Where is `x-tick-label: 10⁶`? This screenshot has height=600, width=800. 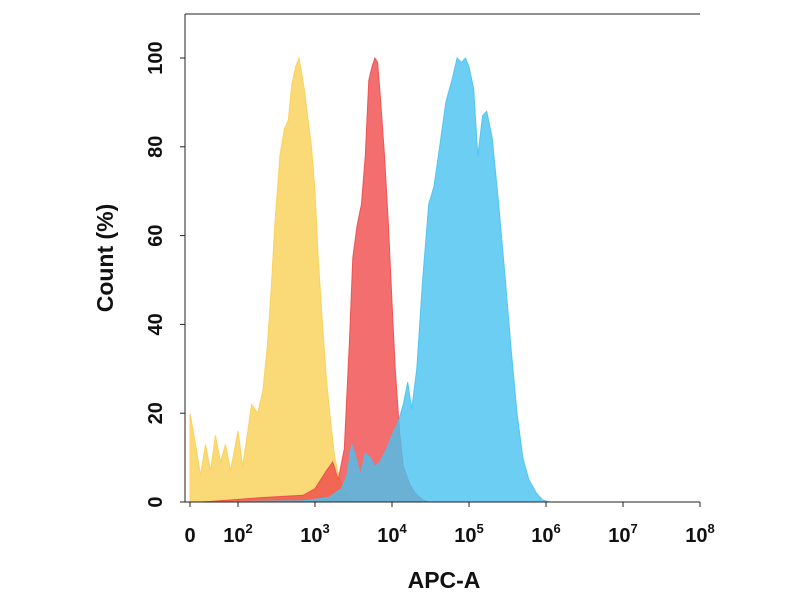
x-tick-label: 10⁶ is located at coordinates (545, 534).